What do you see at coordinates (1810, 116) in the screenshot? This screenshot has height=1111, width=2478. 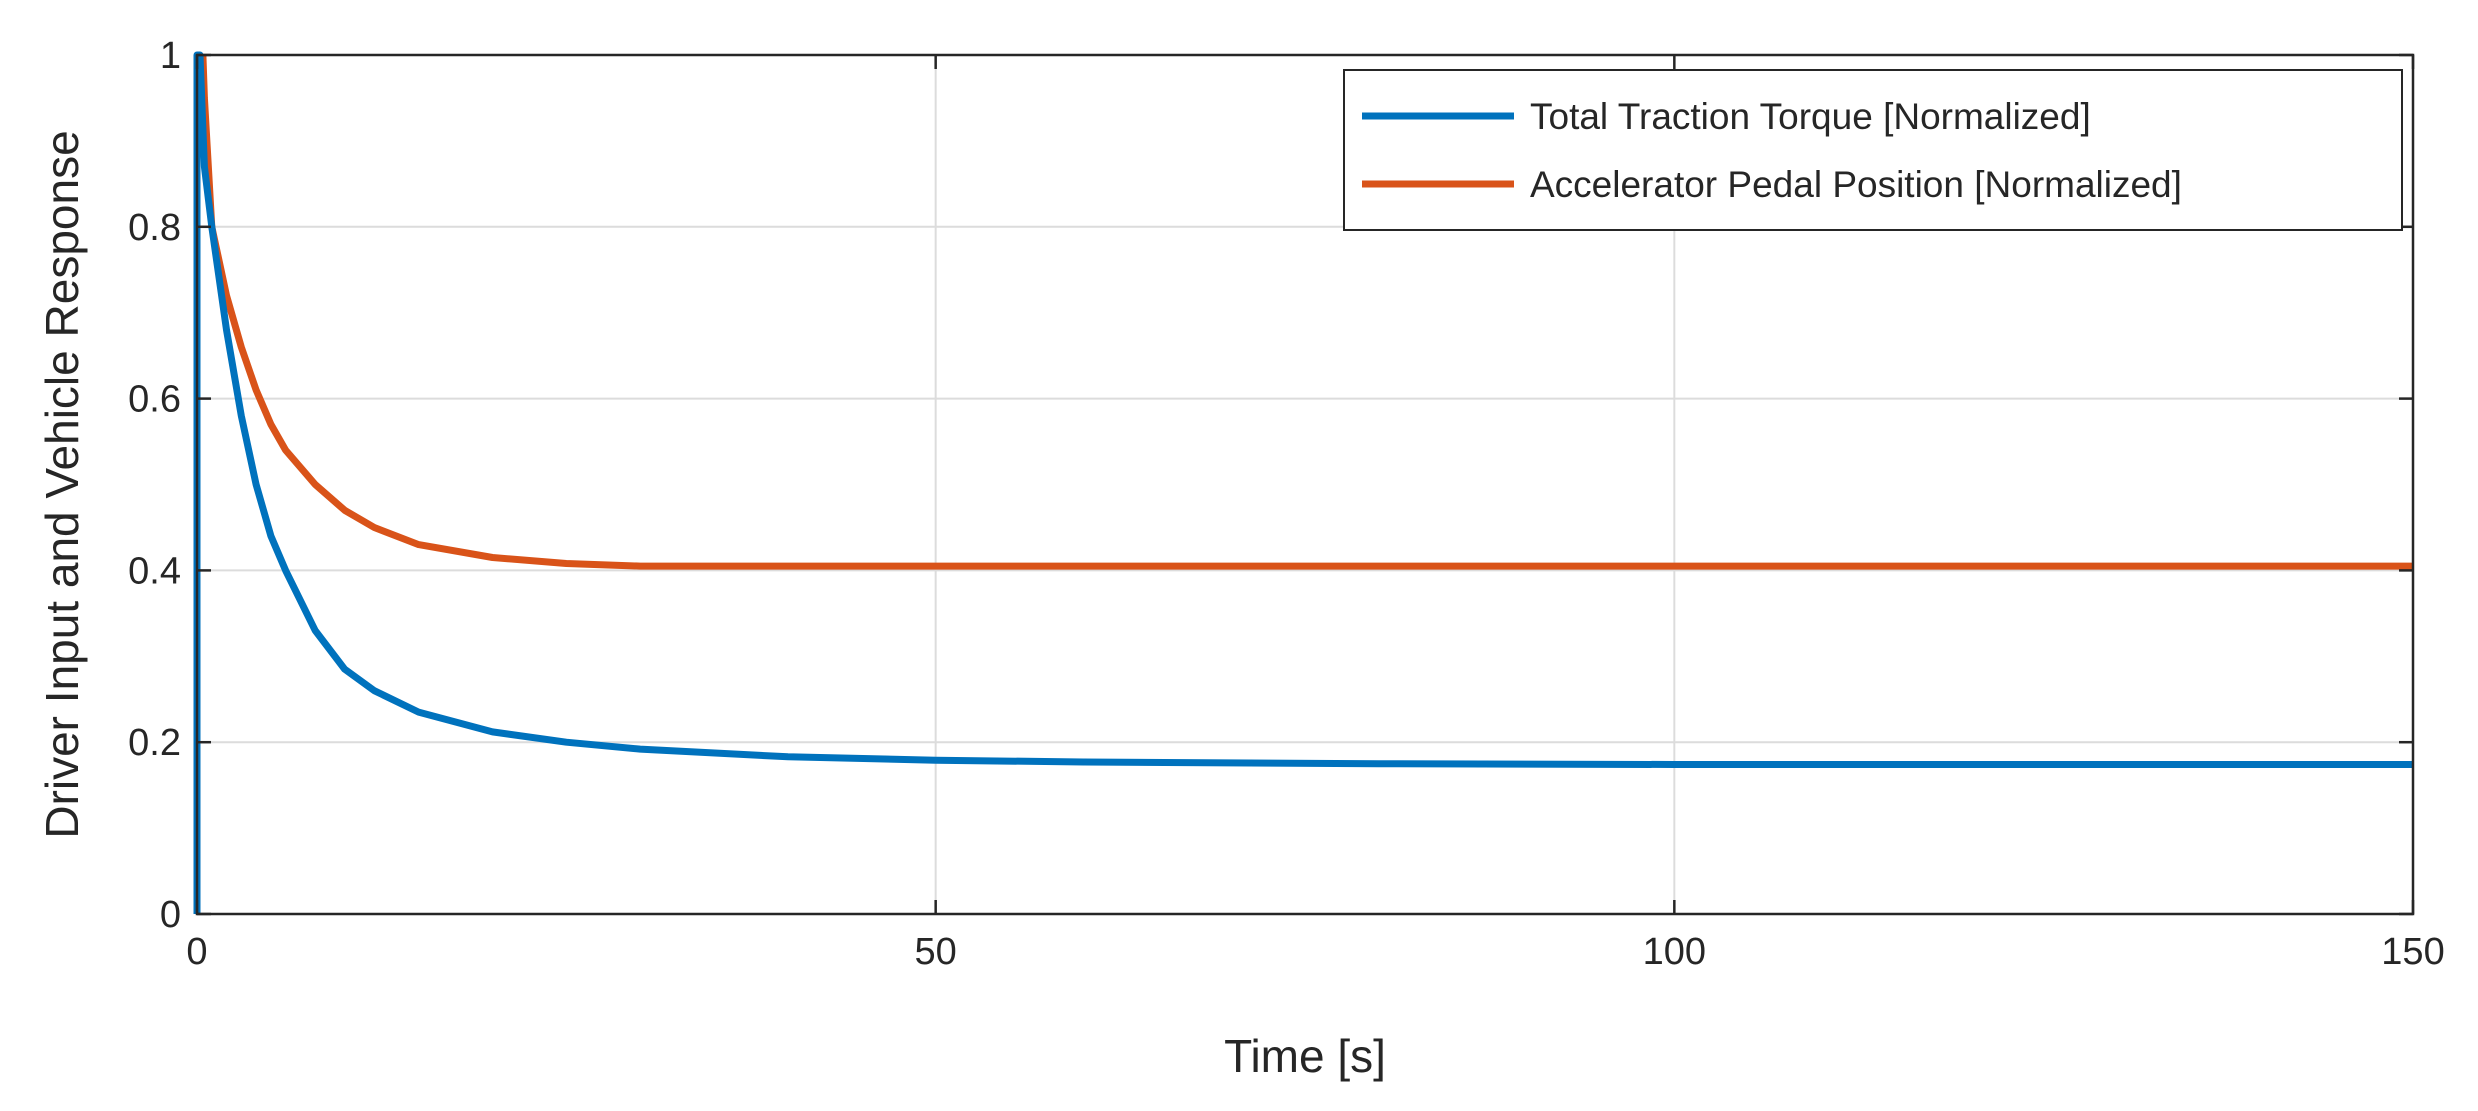 I see `legend-entry-total-traction-torque: Total Traction Torque [Normalized]` at bounding box center [1810, 116].